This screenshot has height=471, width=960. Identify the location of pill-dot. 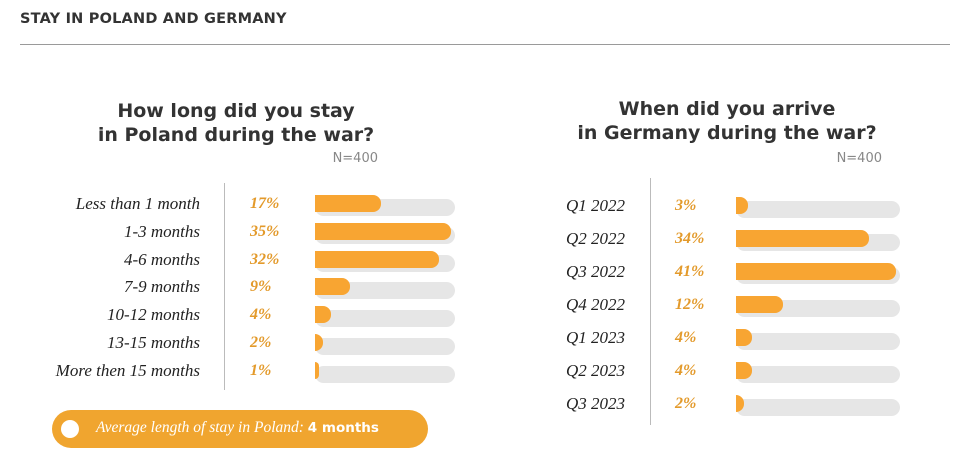
(70, 429).